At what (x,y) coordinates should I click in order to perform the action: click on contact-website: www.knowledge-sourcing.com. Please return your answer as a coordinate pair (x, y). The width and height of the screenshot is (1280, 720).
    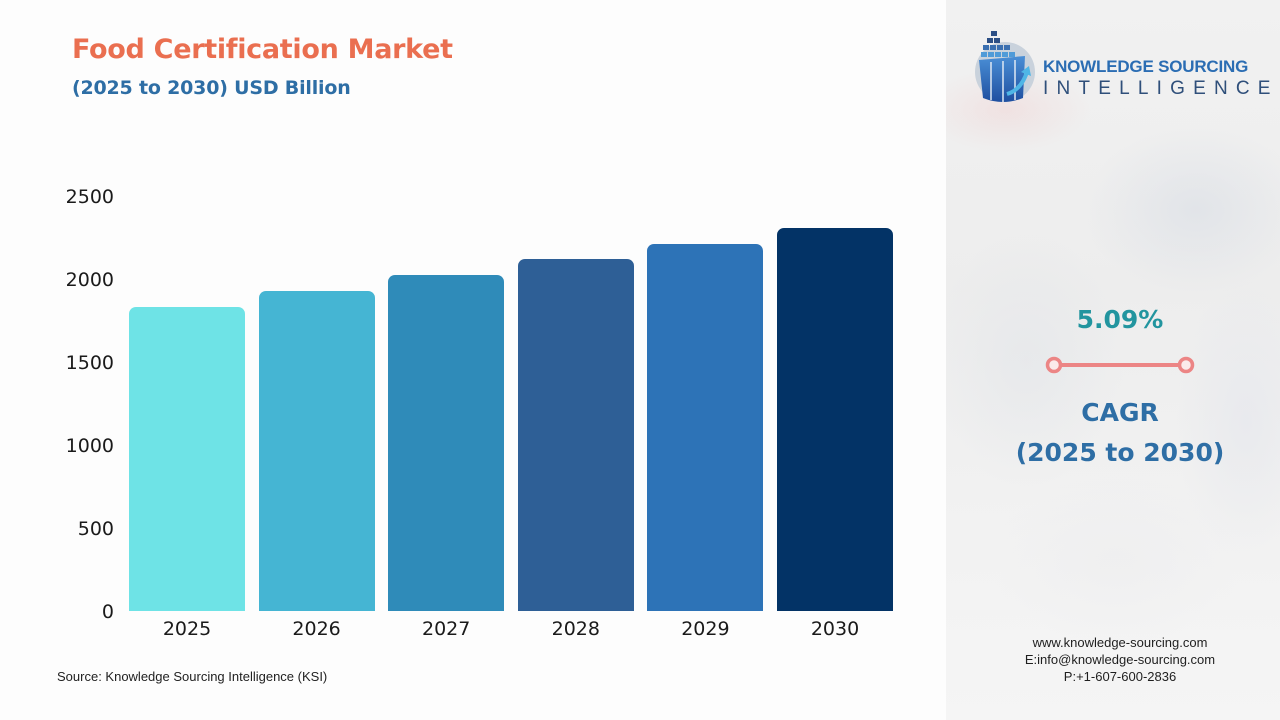
    Looking at the image, I should click on (1120, 642).